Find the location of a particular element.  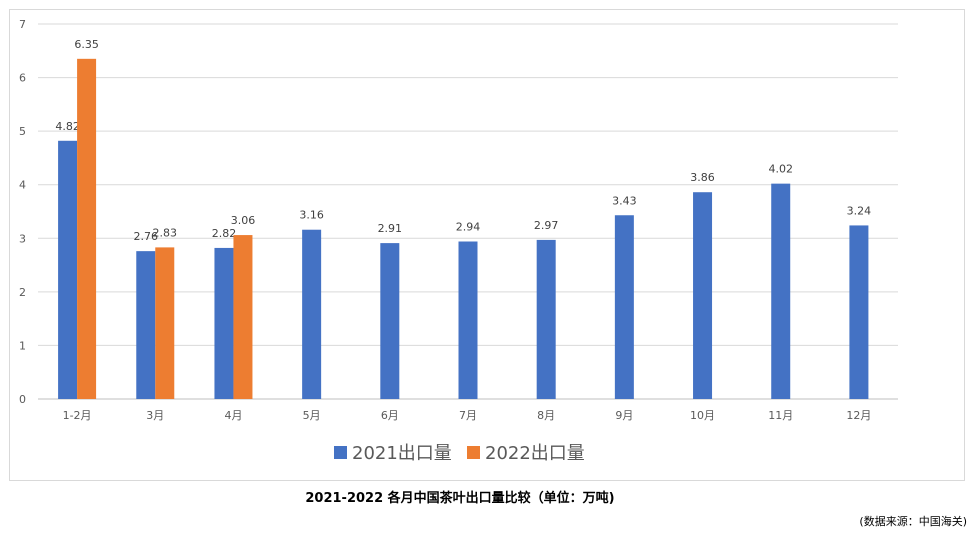

x-tick-label: 6月 is located at coordinates (390, 415).